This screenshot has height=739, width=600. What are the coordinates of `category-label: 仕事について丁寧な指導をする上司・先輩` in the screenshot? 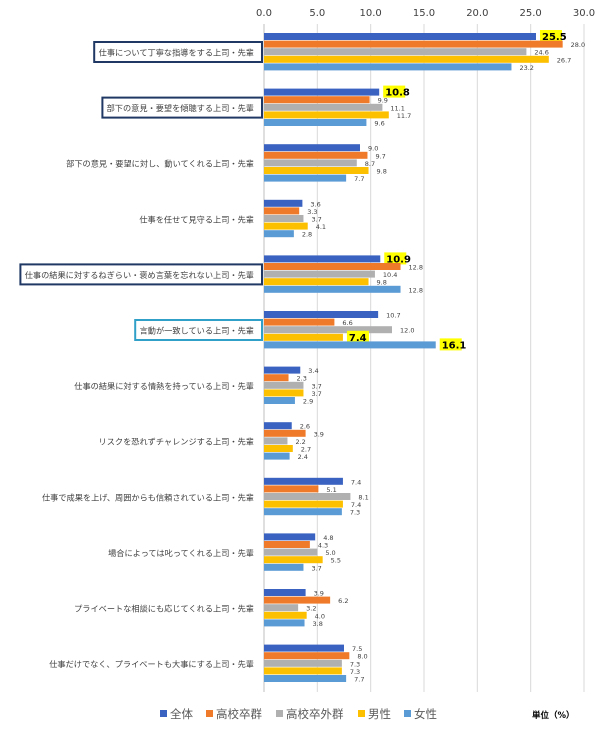 It's located at (176, 53).